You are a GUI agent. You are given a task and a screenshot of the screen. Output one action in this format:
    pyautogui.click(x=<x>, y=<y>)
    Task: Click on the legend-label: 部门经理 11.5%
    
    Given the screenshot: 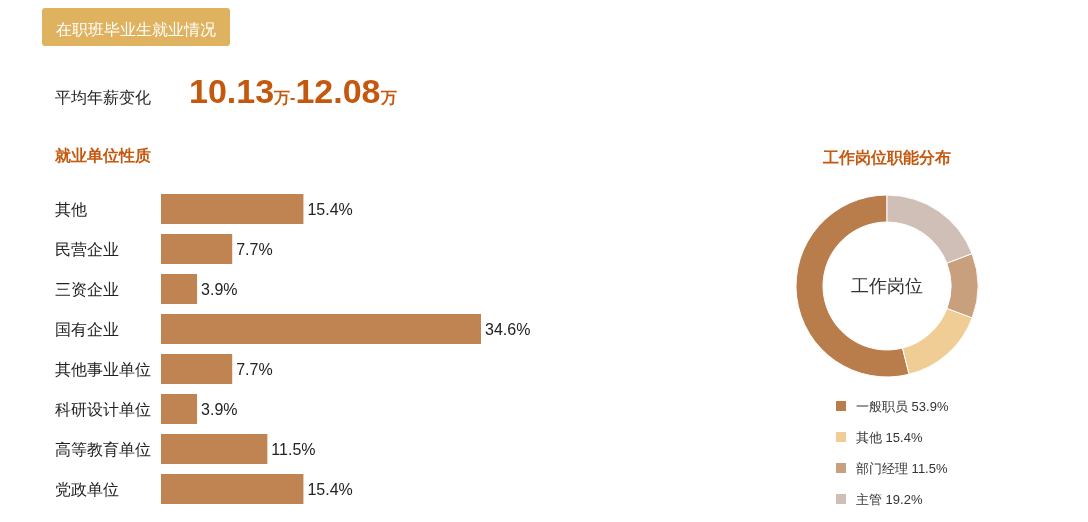 What is the action you would take?
    pyautogui.click(x=902, y=468)
    